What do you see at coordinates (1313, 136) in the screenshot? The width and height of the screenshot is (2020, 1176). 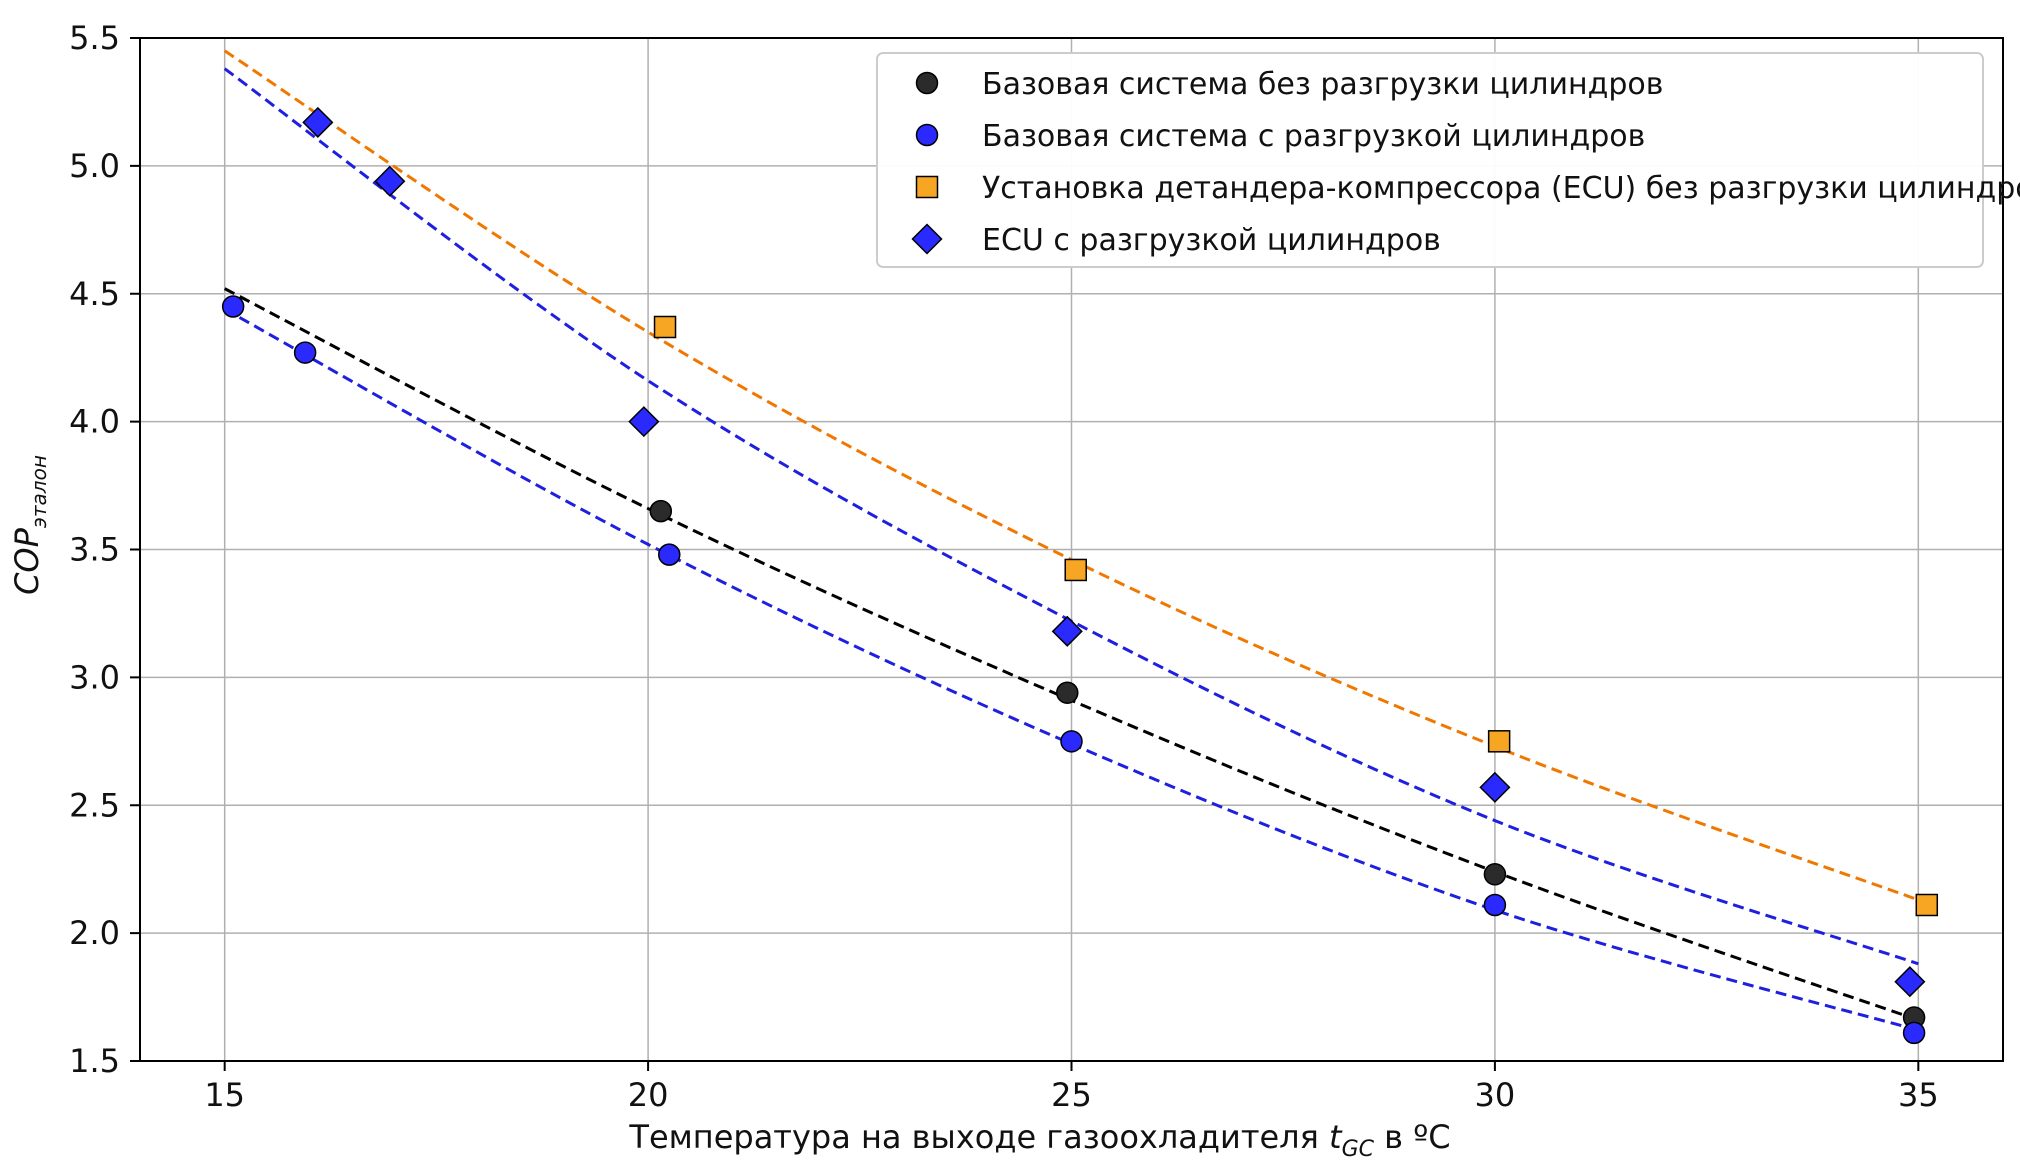 I see `legend-label-2: Базовая система с разгрузкой цилиндров` at bounding box center [1313, 136].